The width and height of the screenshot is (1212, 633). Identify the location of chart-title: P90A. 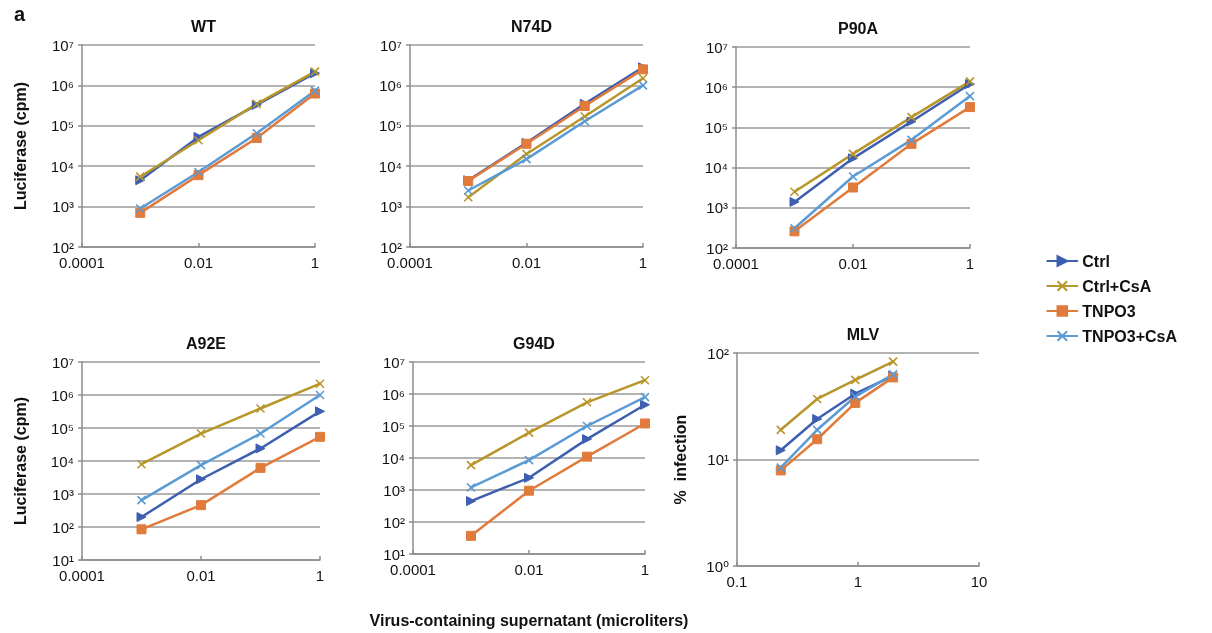
(858, 28).